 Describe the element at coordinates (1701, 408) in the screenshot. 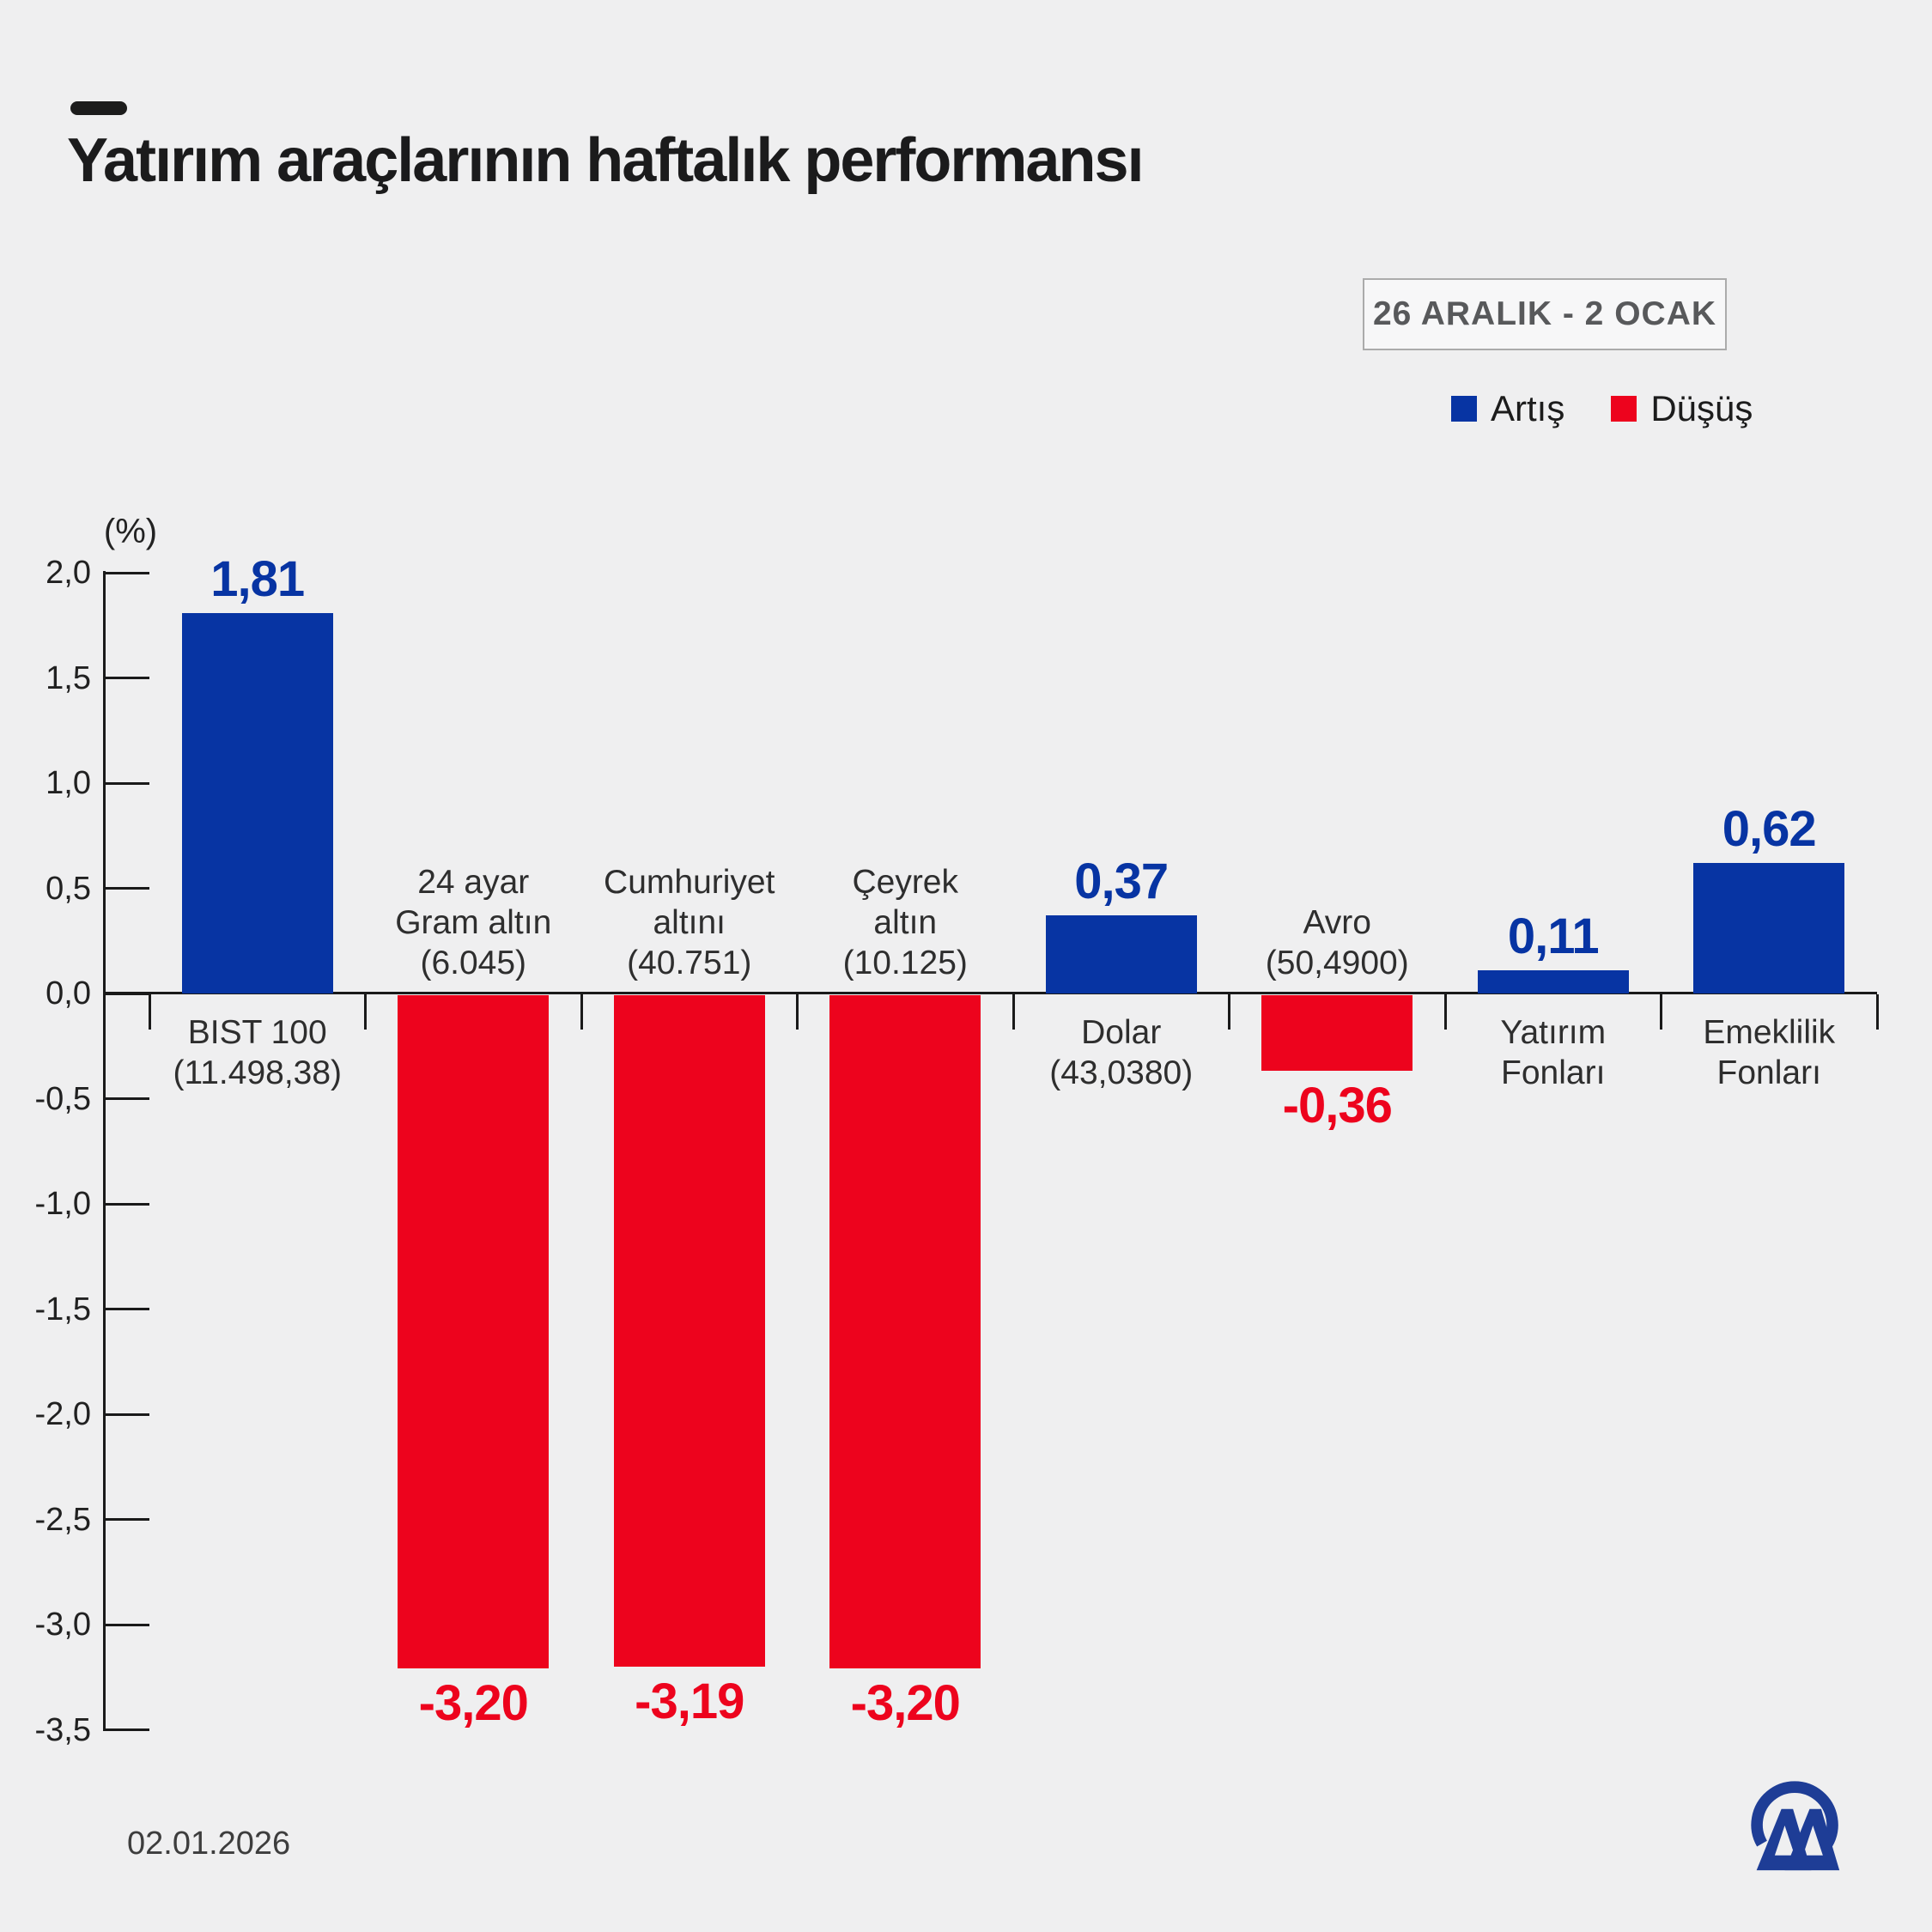

I see `legend-down-label: Düşüş` at that location.